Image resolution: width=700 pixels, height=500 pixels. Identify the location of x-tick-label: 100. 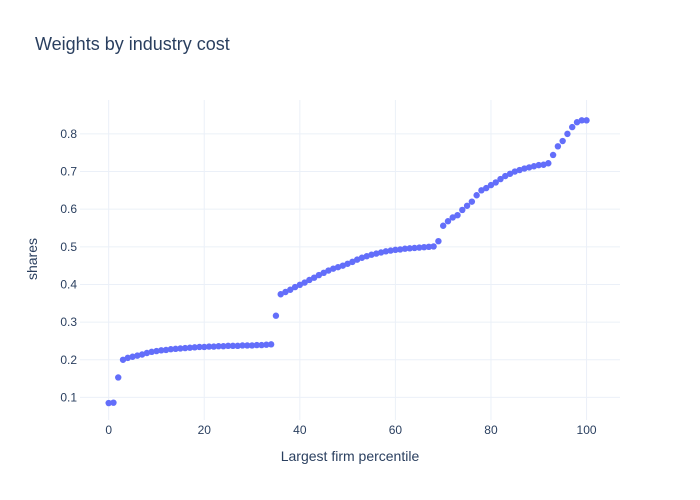
(587, 430).